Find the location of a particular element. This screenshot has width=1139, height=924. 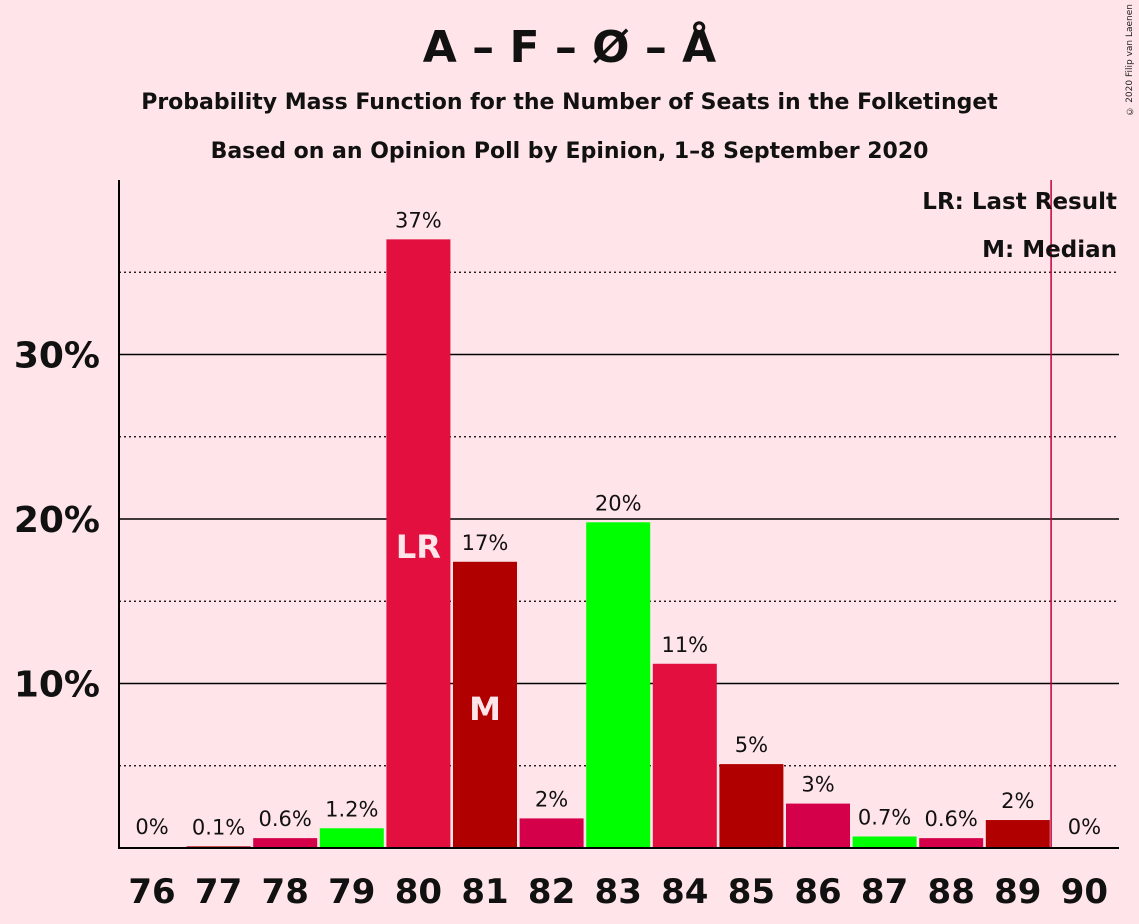

x-tick-label: 85 is located at coordinates (751, 892).